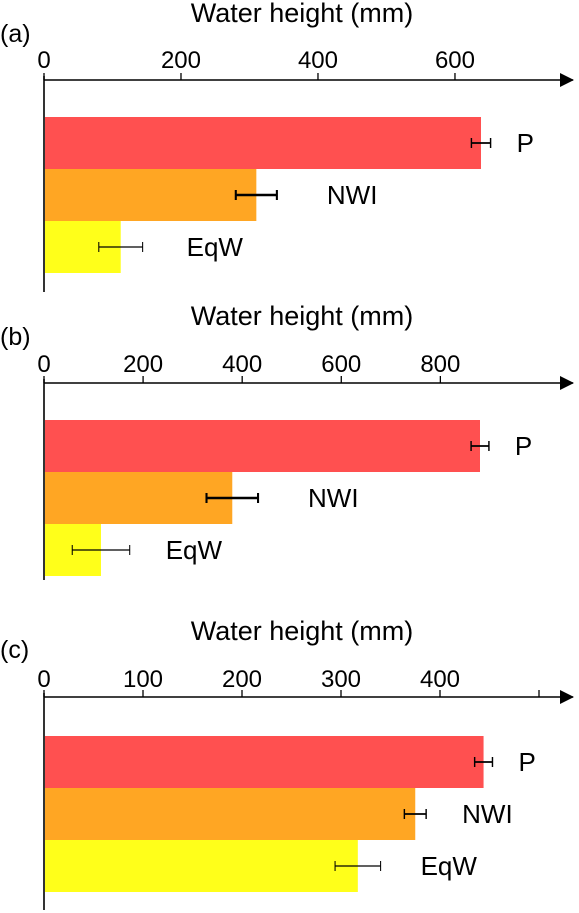 This screenshot has height=913, width=579. Describe the element at coordinates (14, 650) in the screenshot. I see `panel-label: (c)` at that location.